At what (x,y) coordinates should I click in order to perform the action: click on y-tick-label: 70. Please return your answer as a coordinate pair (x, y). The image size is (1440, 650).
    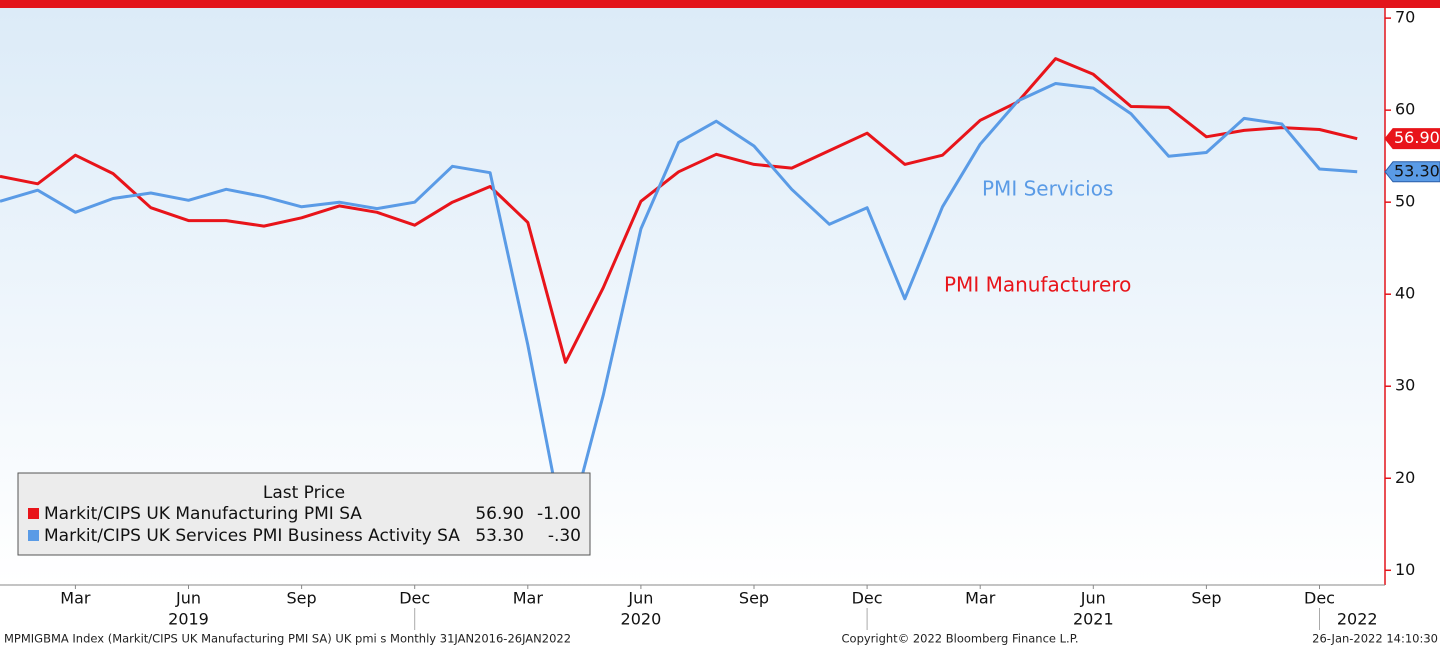
    Looking at the image, I should click on (1405, 17).